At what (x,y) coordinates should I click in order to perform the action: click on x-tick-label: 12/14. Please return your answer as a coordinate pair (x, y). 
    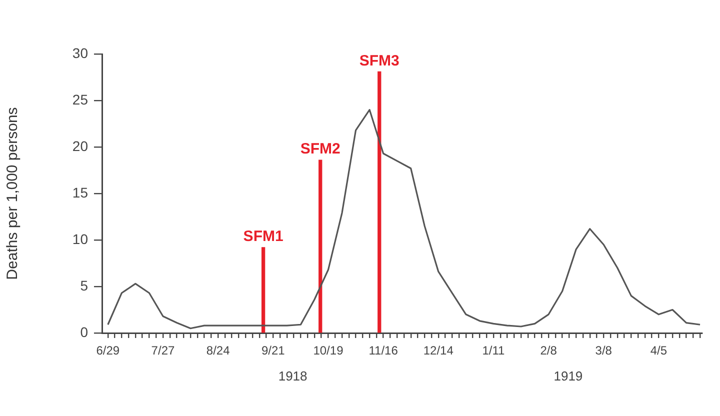
    Looking at the image, I should click on (438, 351).